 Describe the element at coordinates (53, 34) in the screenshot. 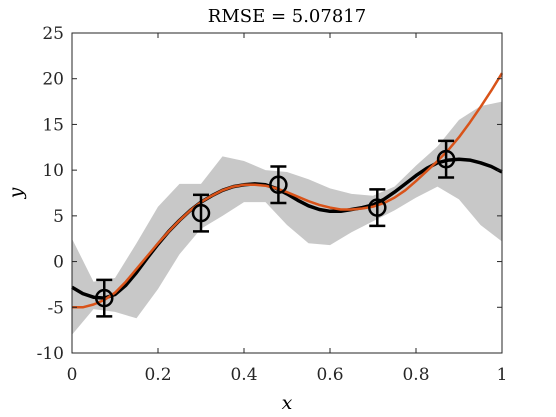

I see `y-tick-label: 25` at that location.